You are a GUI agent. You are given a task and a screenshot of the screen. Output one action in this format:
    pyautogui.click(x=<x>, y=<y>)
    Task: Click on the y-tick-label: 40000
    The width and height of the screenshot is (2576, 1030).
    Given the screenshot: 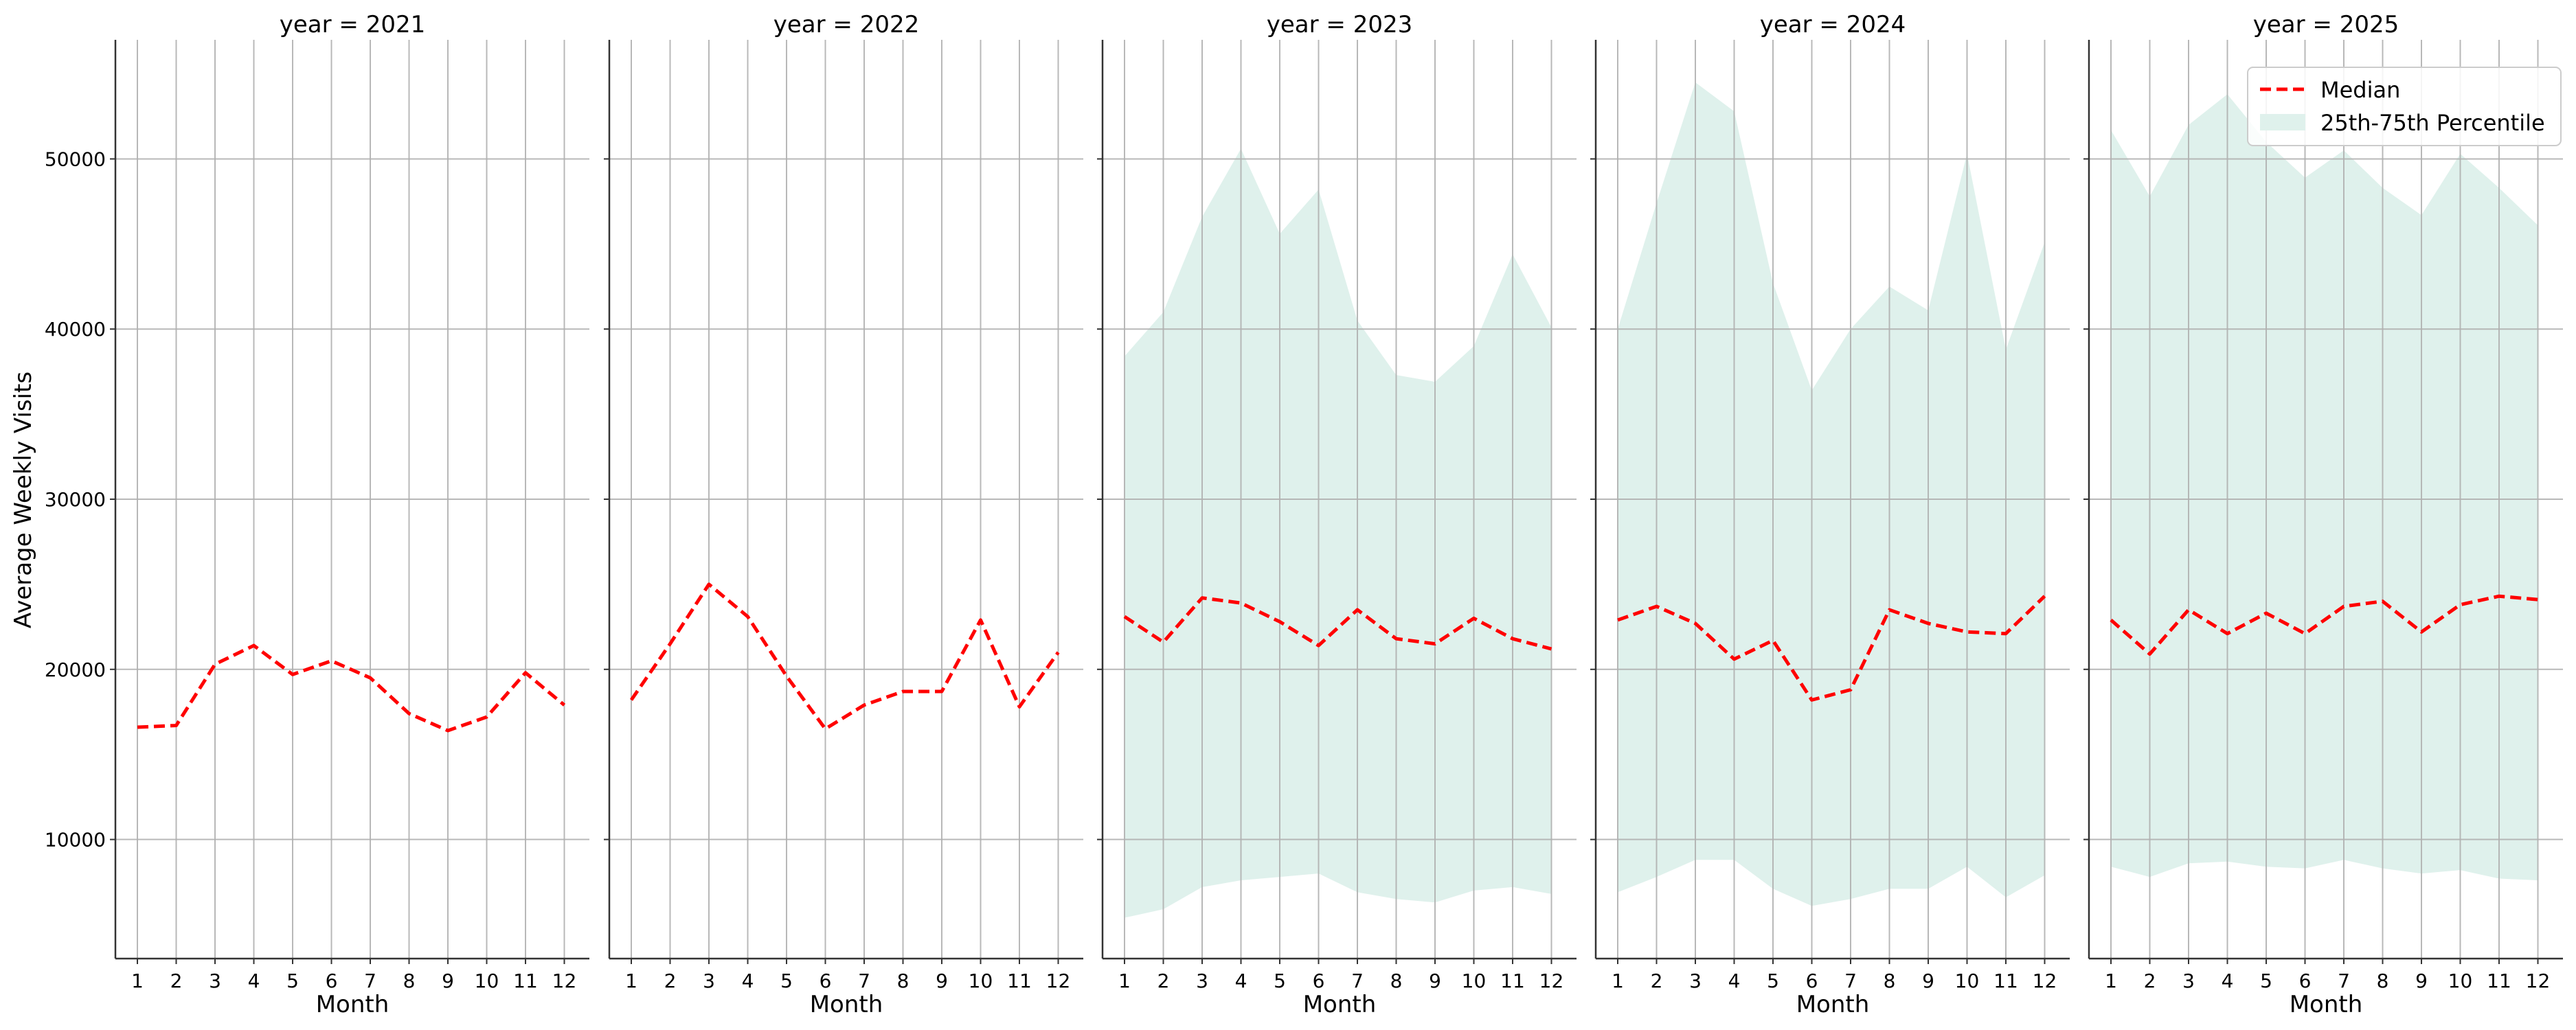 What is the action you would take?
    pyautogui.click(x=75, y=329)
    